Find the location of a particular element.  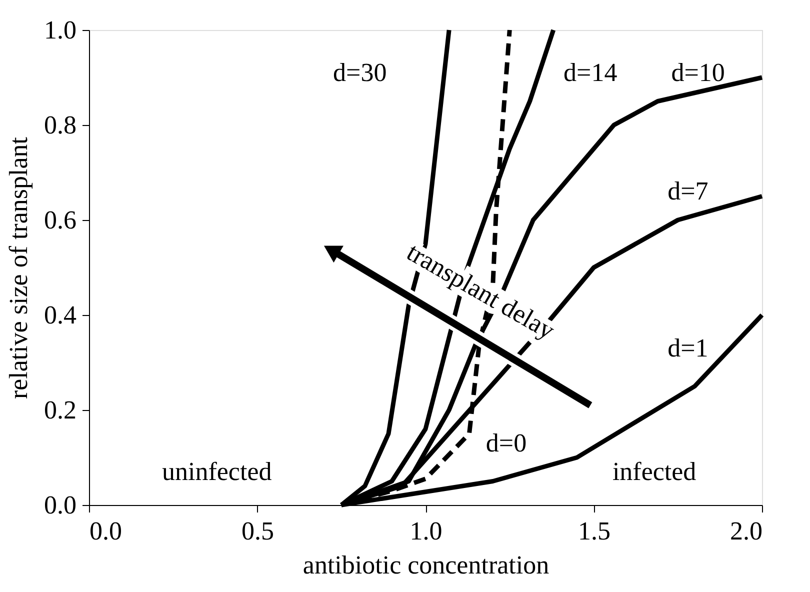

x-tick-label: 1.5 is located at coordinates (594, 531).